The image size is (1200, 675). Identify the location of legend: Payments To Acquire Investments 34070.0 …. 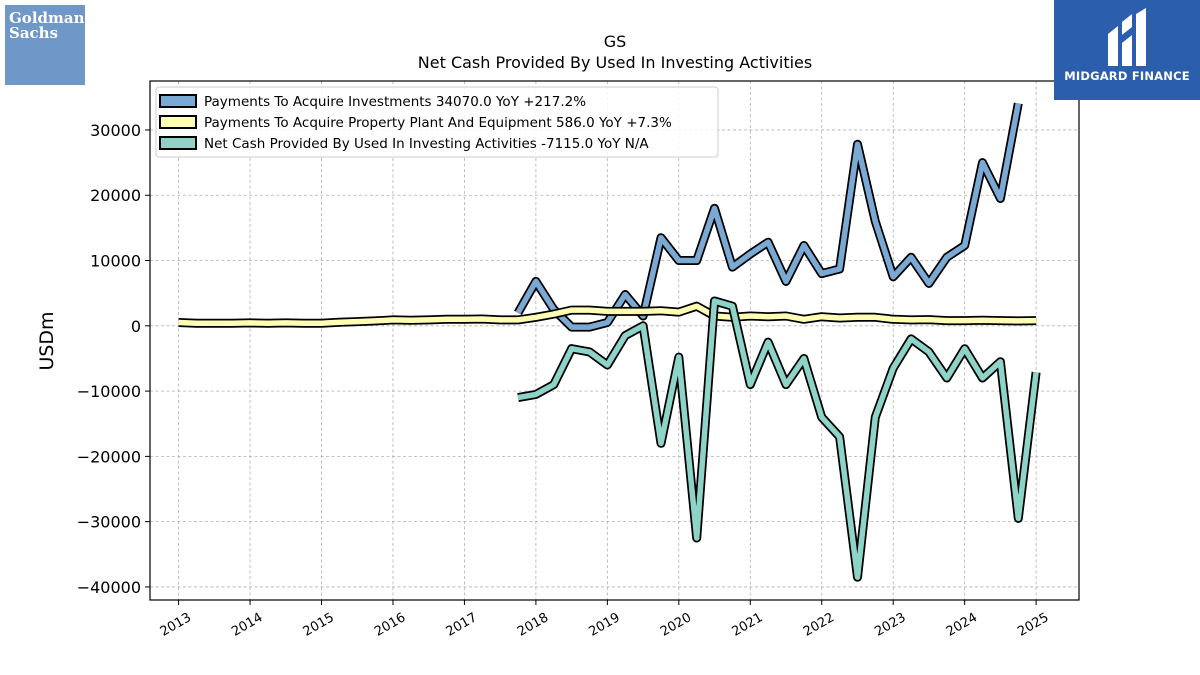
(437, 122).